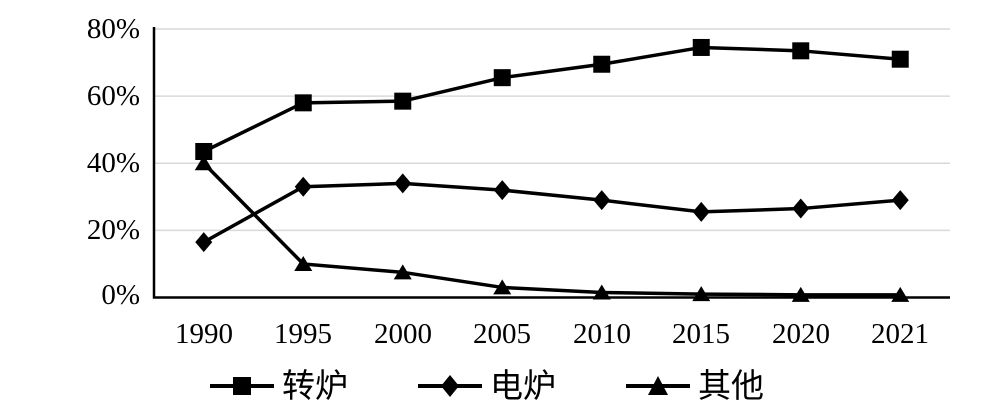 This screenshot has height=414, width=1002. I want to click on x-axis-tick-label: 2000, so click(403, 334).